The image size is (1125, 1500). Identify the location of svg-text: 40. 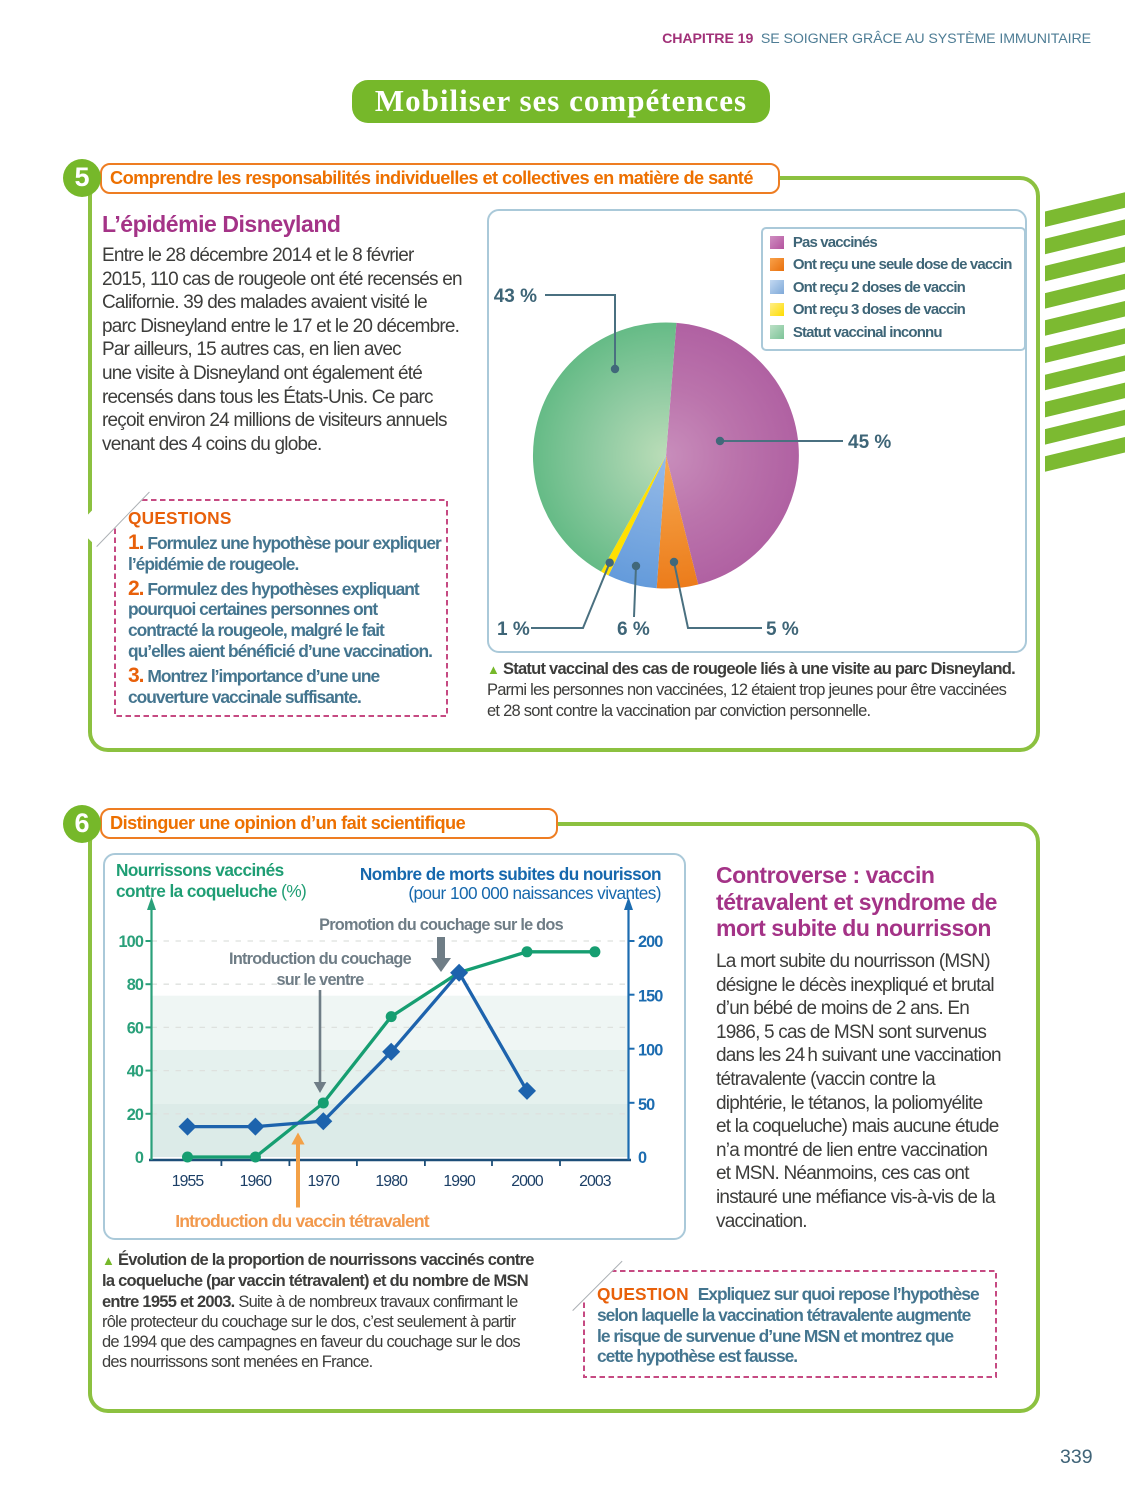
(135, 1072).